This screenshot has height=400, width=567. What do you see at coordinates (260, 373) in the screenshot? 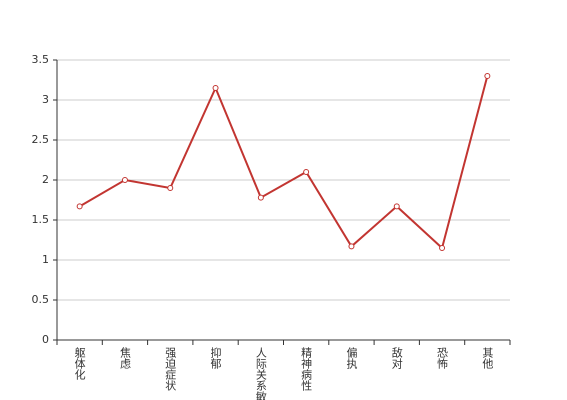
I see `x-tick-label: 人际关系敏感` at bounding box center [260, 373].